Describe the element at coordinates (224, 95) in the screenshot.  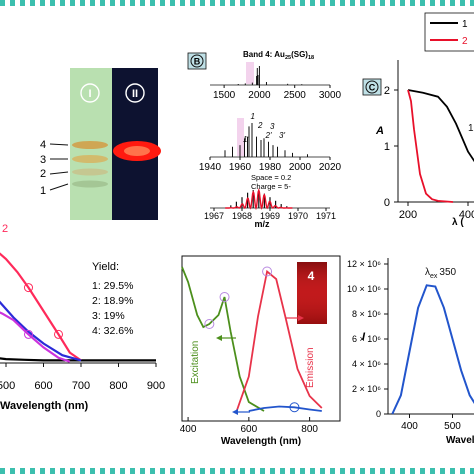
I see `ms-top-x-tick-label: 1500` at that location.